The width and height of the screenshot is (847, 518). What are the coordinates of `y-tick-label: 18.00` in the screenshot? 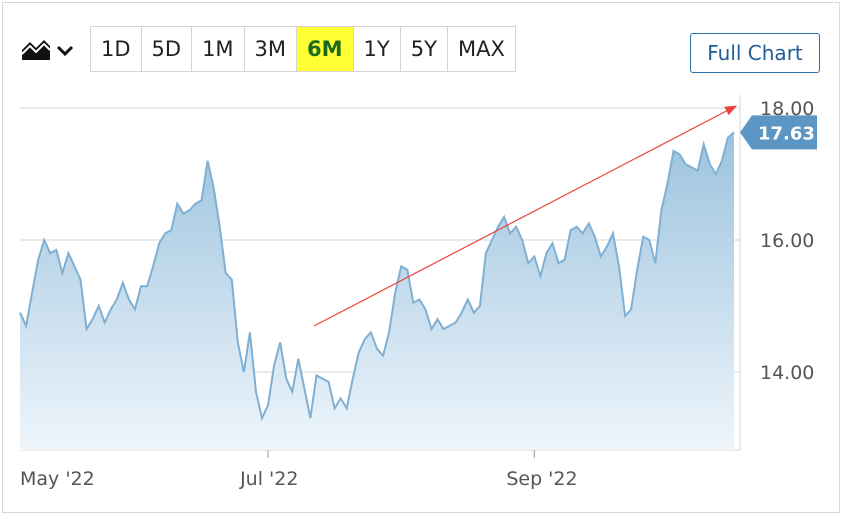 It's located at (787, 109).